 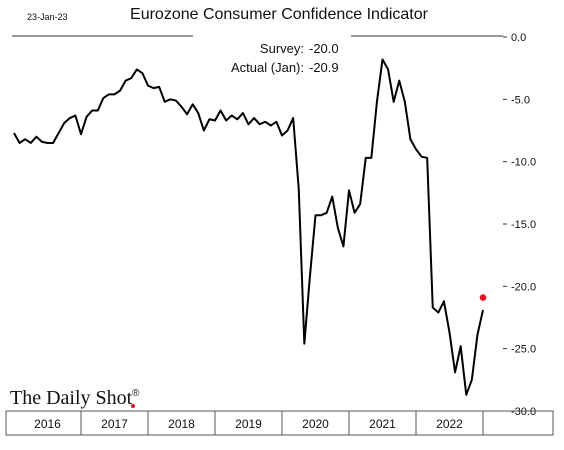 What do you see at coordinates (518, 38) in the screenshot?
I see `y-tick-label: 0.0` at bounding box center [518, 38].